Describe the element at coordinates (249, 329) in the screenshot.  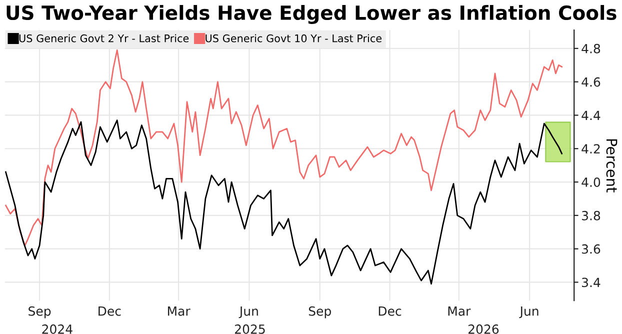
I see `x2-tick-label: 2025` at that location.